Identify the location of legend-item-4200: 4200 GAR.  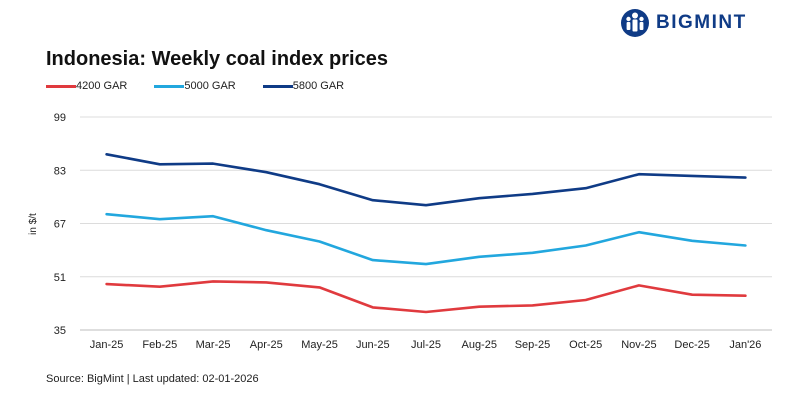
(86, 86).